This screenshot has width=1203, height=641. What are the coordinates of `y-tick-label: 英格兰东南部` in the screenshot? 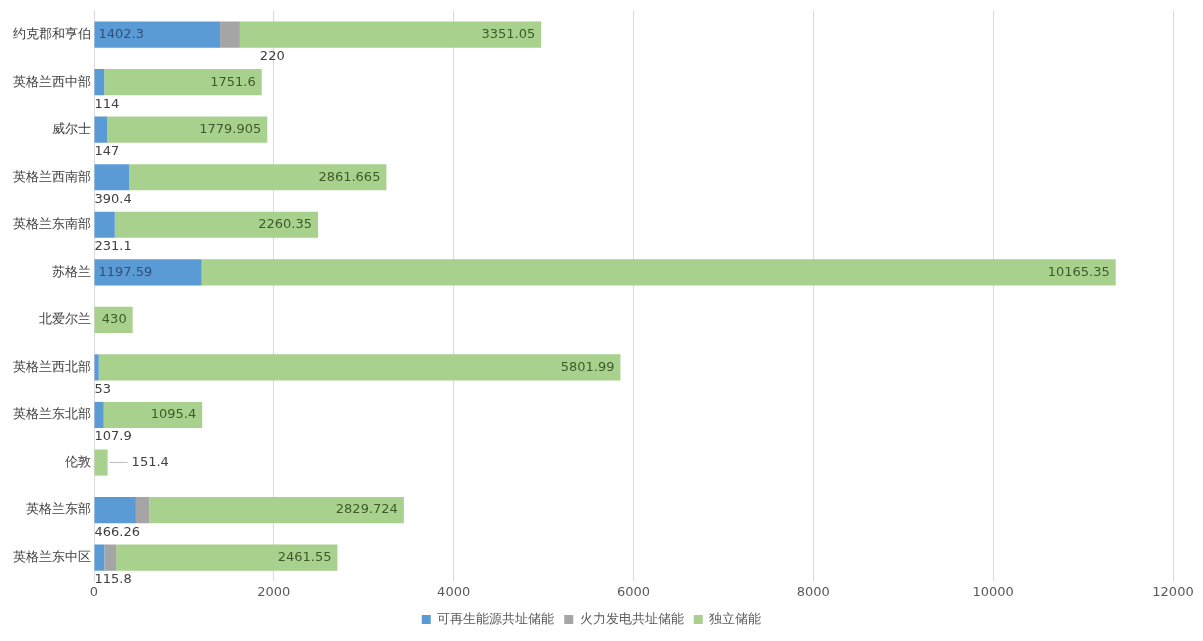 It's located at (52, 224).